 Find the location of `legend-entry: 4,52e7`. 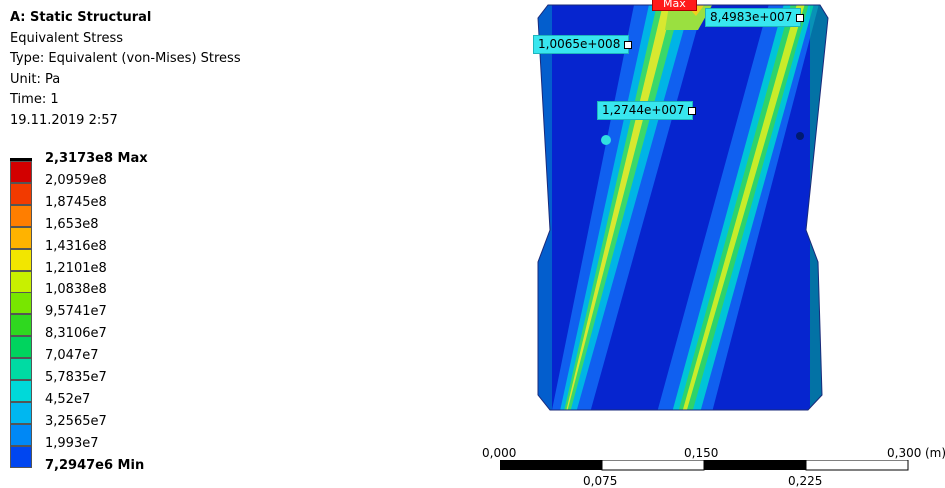

legend-entry: 4,52e7 is located at coordinates (90, 407).